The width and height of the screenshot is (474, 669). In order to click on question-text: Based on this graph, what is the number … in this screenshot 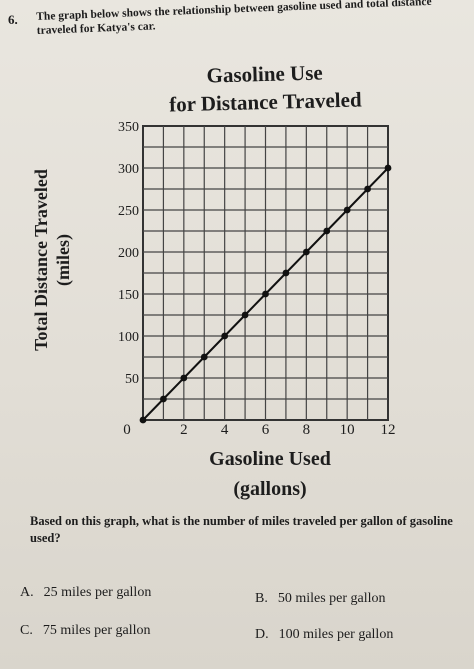, I will do `click(241, 529)`.